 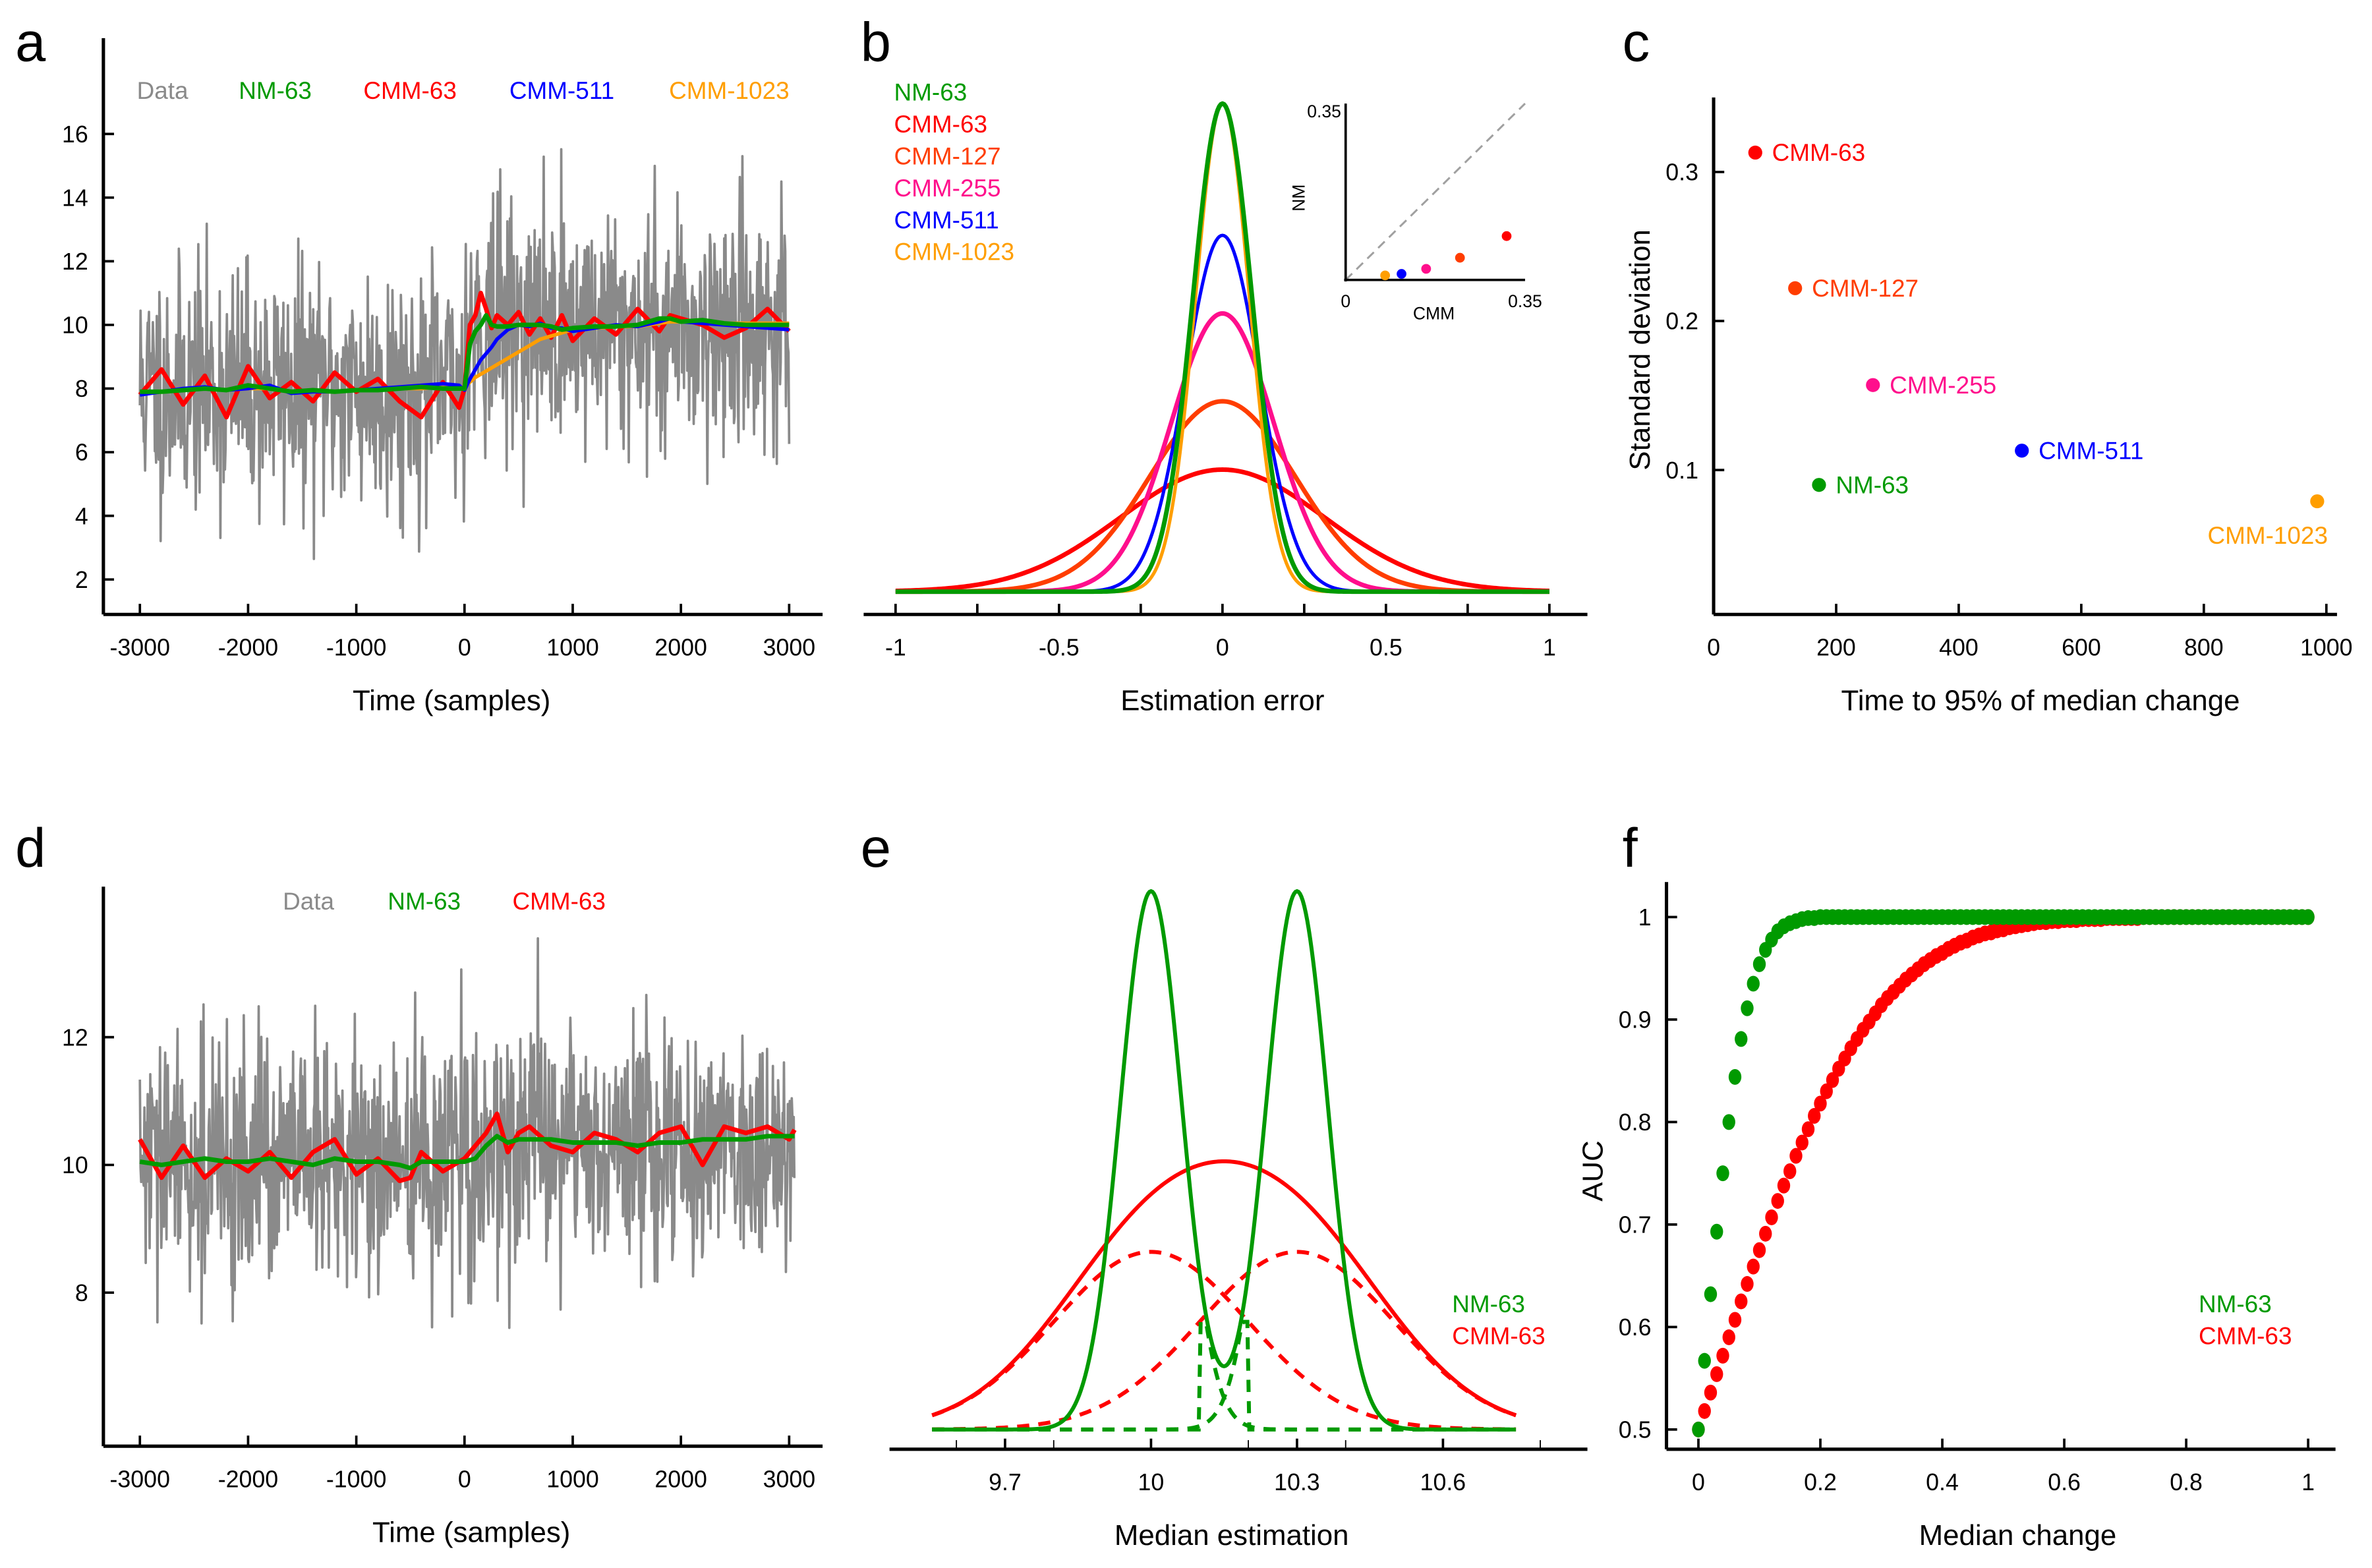 I want to click on x-tick-label: 10, so click(x=1152, y=1482).